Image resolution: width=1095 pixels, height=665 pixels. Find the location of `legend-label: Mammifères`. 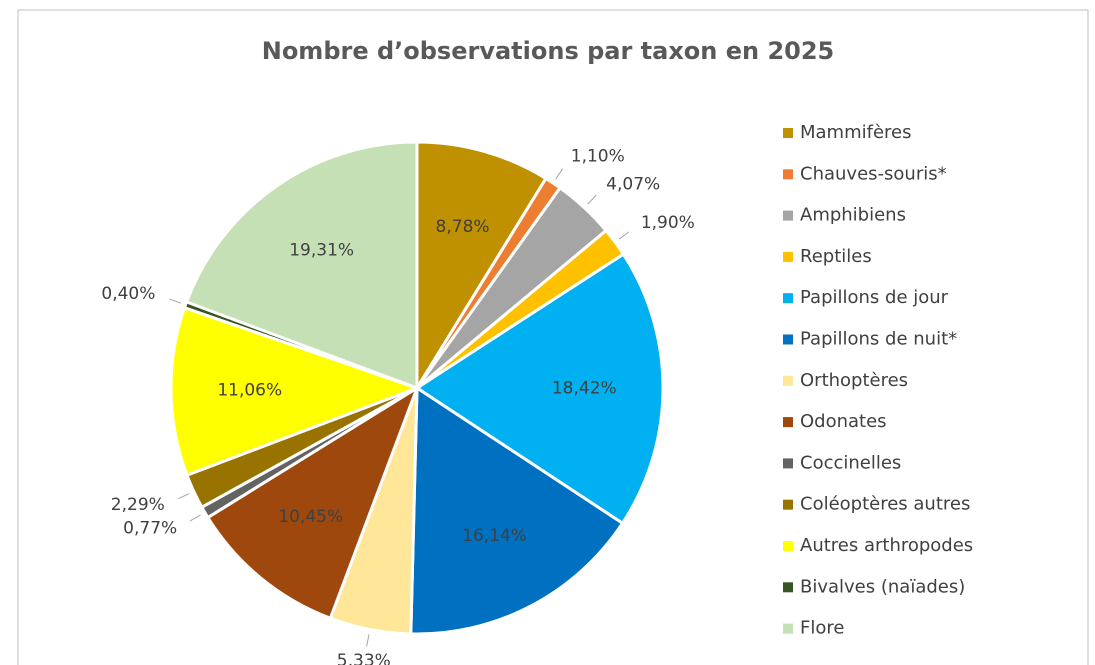

legend-label: Mammifères is located at coordinates (856, 132).